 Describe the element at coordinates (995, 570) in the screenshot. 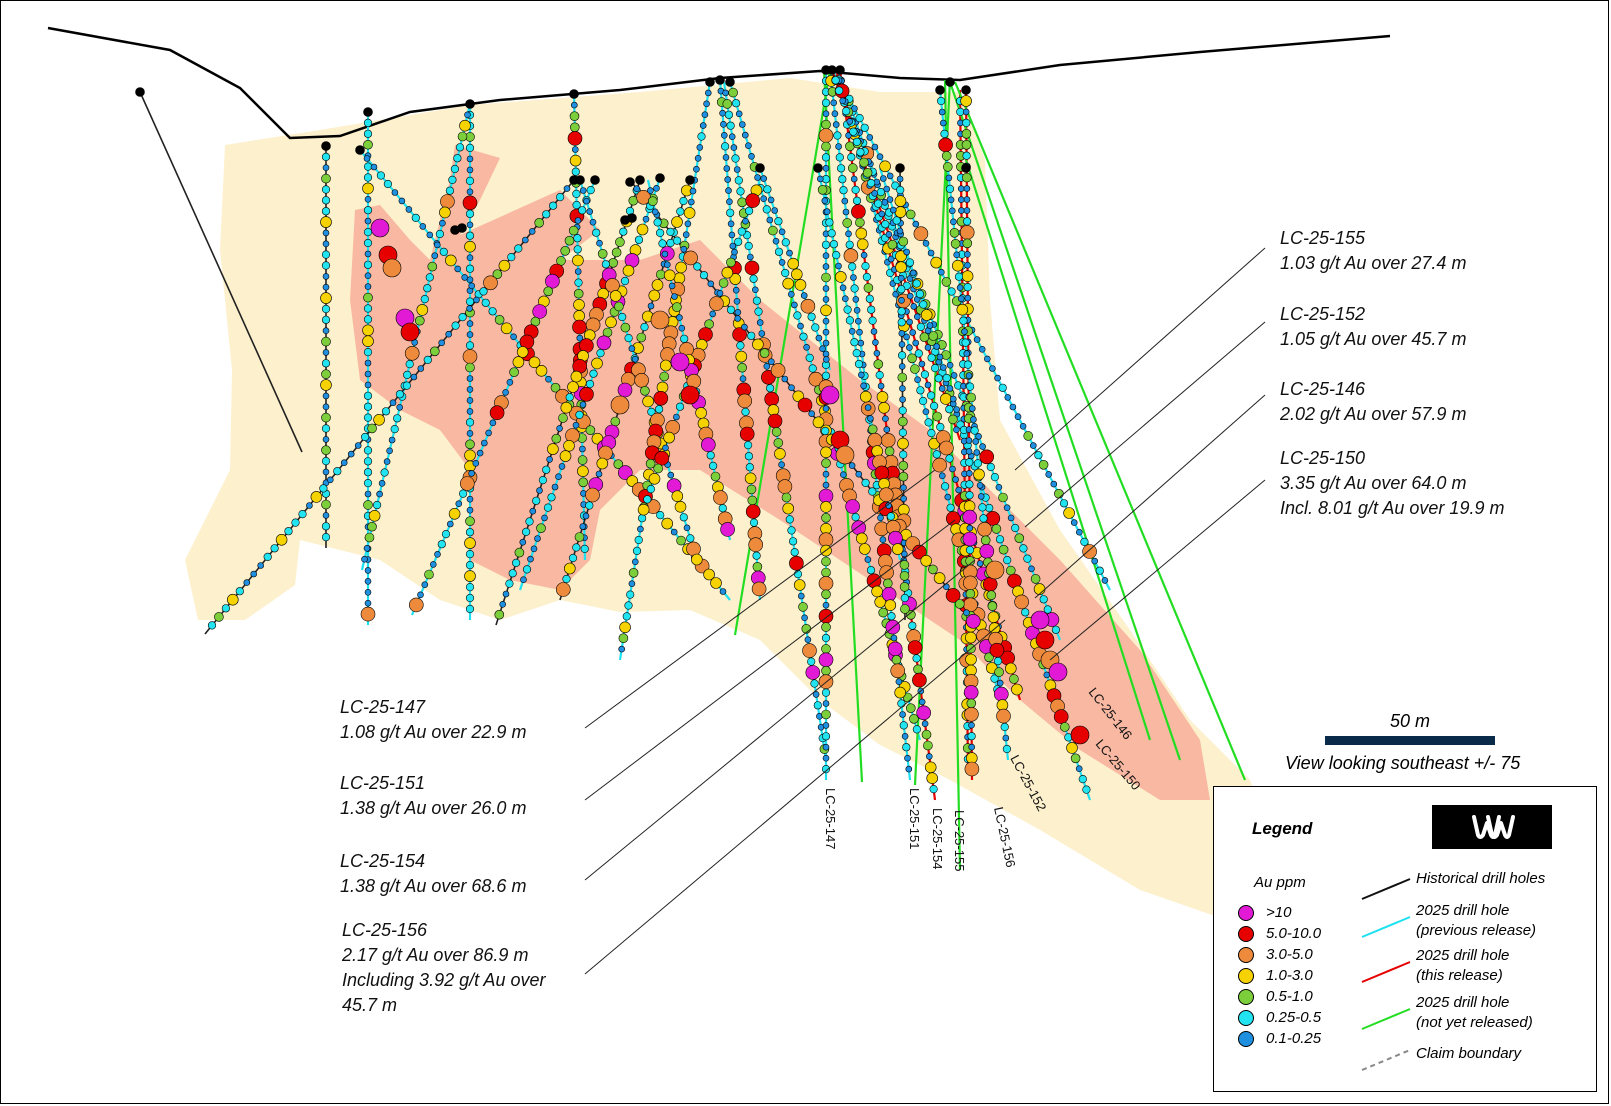

I see `high-grade-dot` at that location.